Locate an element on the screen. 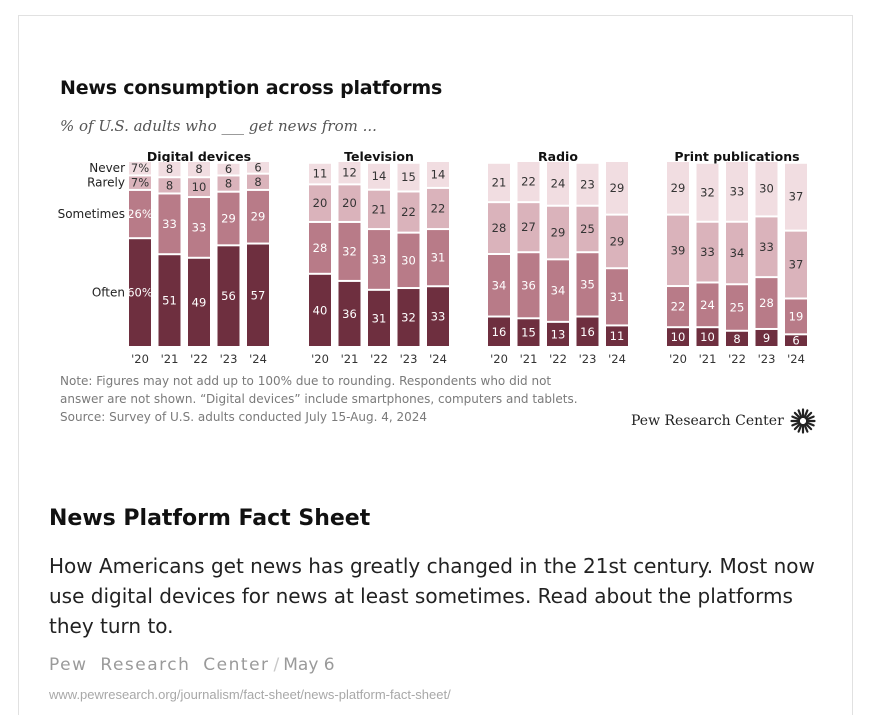  data-label: 37 is located at coordinates (796, 197).